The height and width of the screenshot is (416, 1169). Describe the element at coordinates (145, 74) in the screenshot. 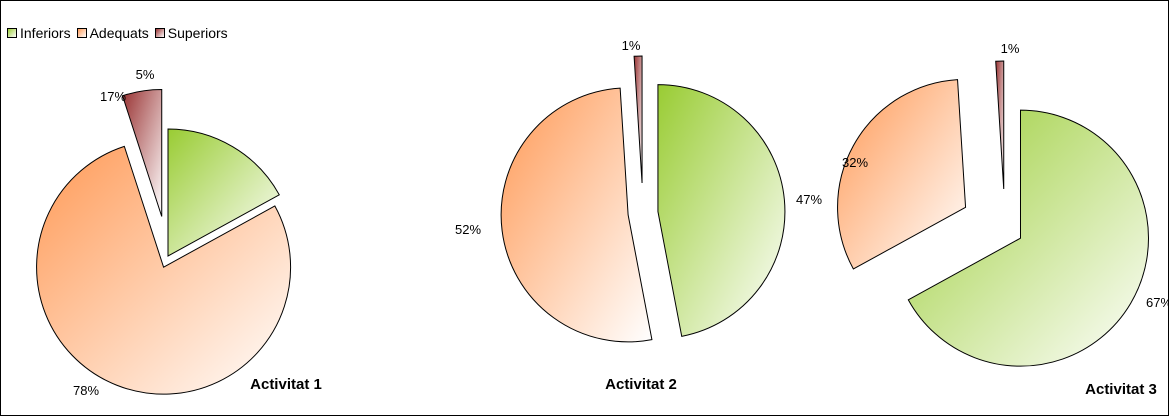

I see `activitat-1-label-superiors: 5%` at that location.